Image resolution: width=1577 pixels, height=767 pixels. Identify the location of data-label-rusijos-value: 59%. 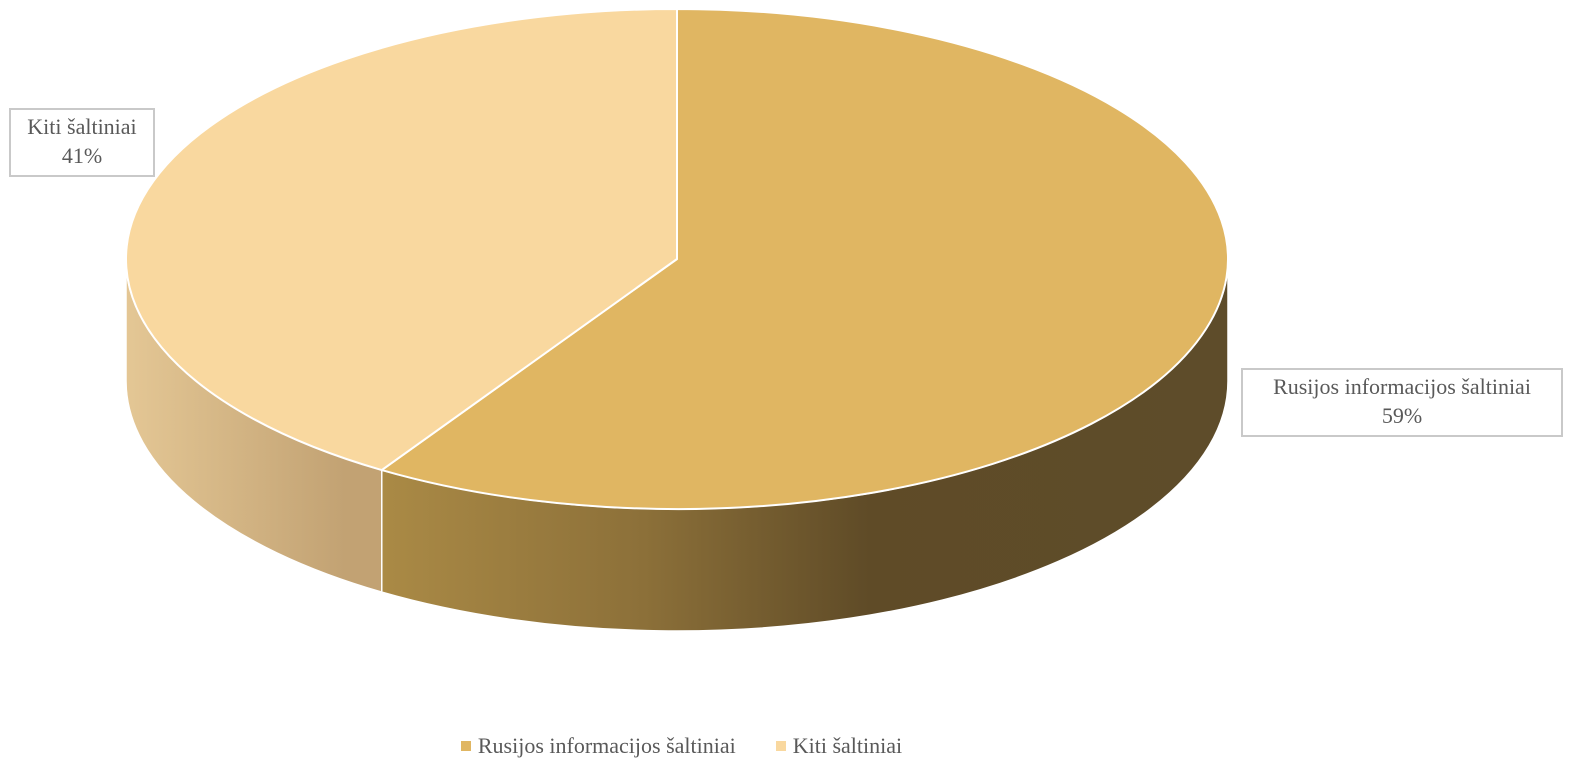
(1402, 415).